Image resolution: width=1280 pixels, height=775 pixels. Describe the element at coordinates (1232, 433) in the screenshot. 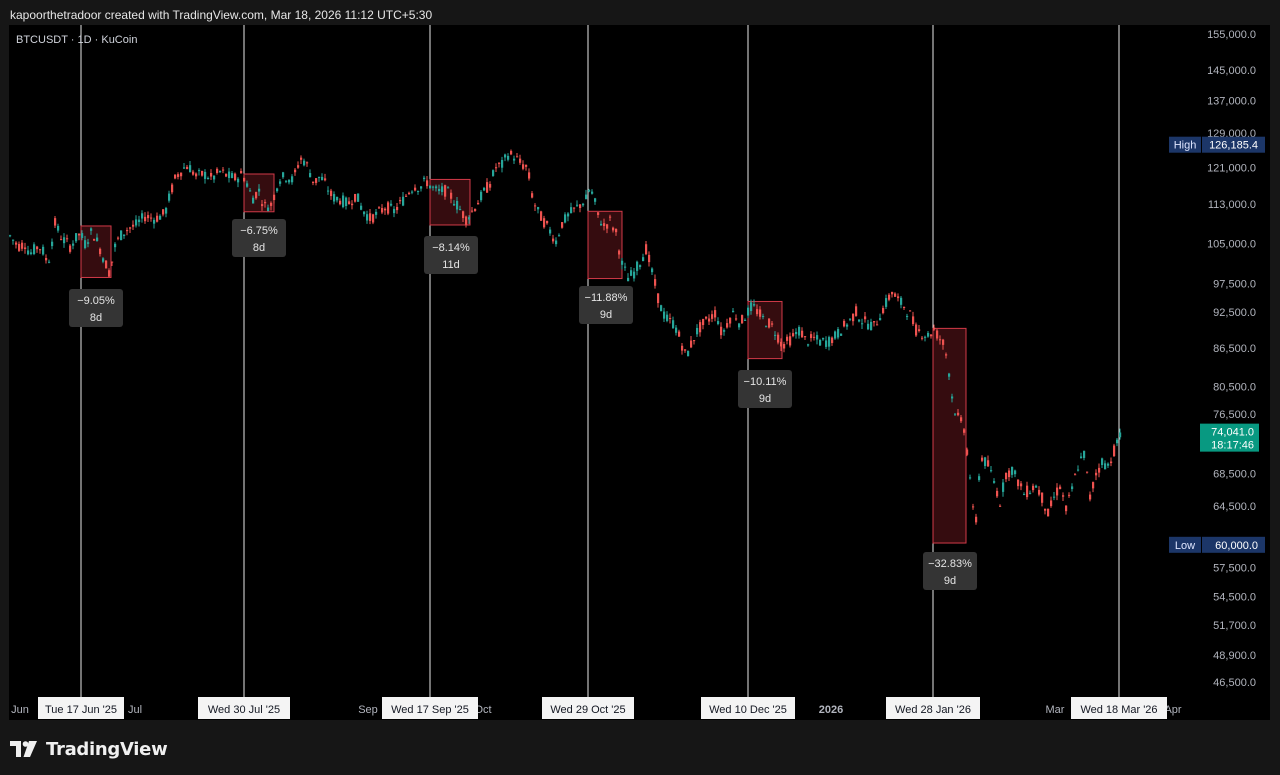

I see `last-price-value: 74,041.0` at that location.